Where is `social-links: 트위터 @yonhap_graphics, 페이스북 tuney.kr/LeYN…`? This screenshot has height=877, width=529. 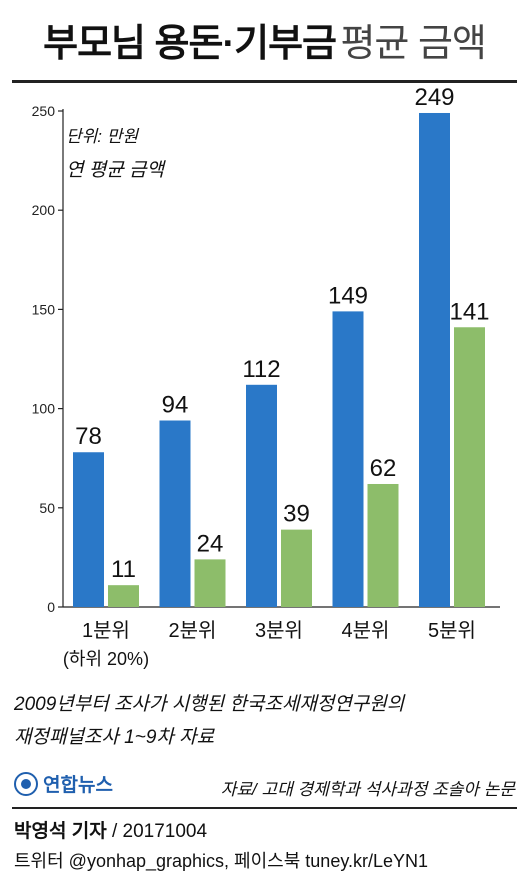 social-links: 트위터 @yonhap_graphics, 페이스북 tuney.kr/LeYN… is located at coordinates (221, 861).